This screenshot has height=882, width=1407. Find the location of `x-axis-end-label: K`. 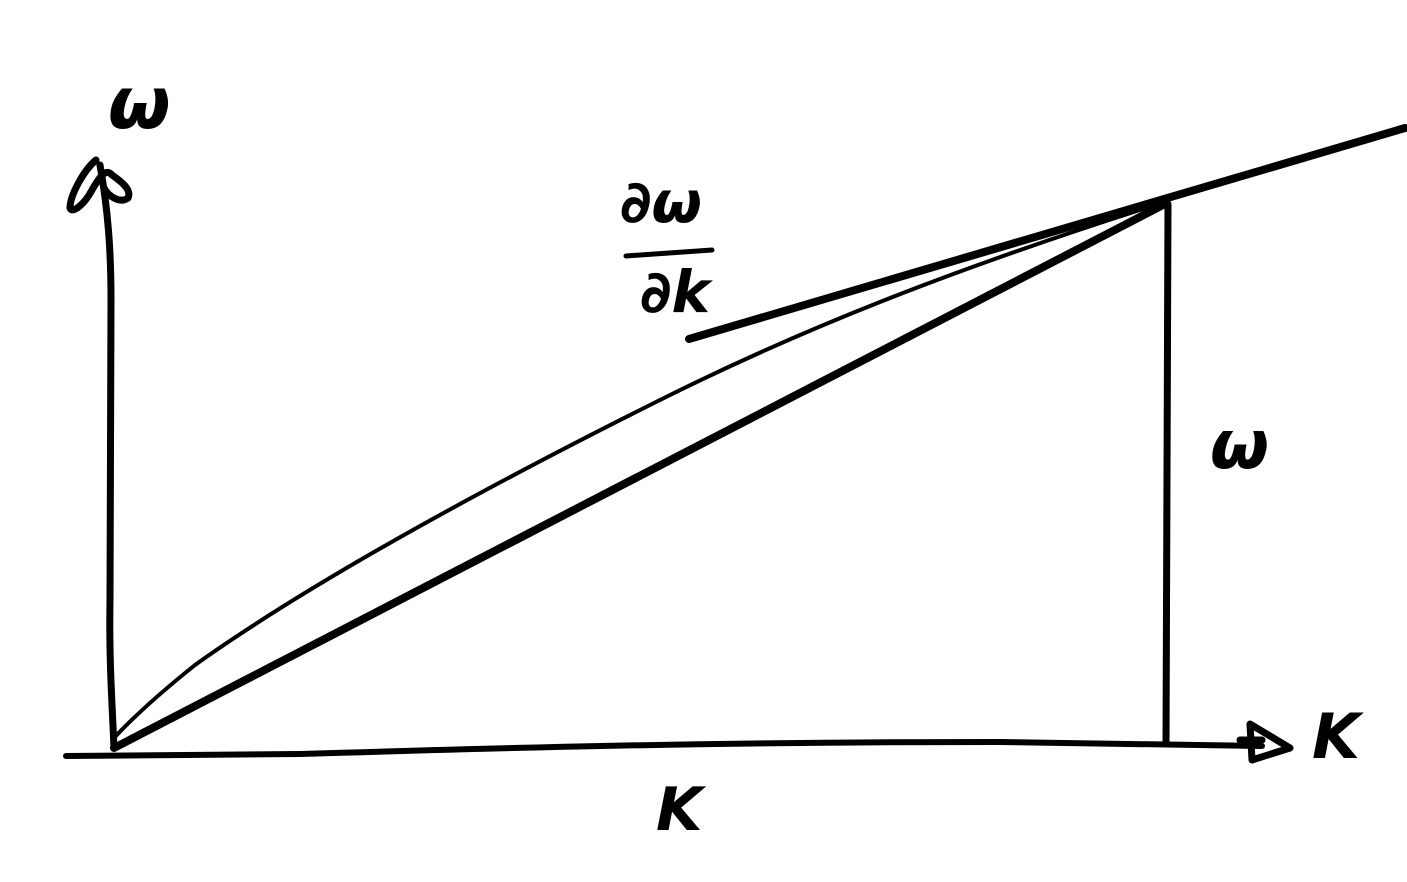

x-axis-end-label: K is located at coordinates (1338, 736).